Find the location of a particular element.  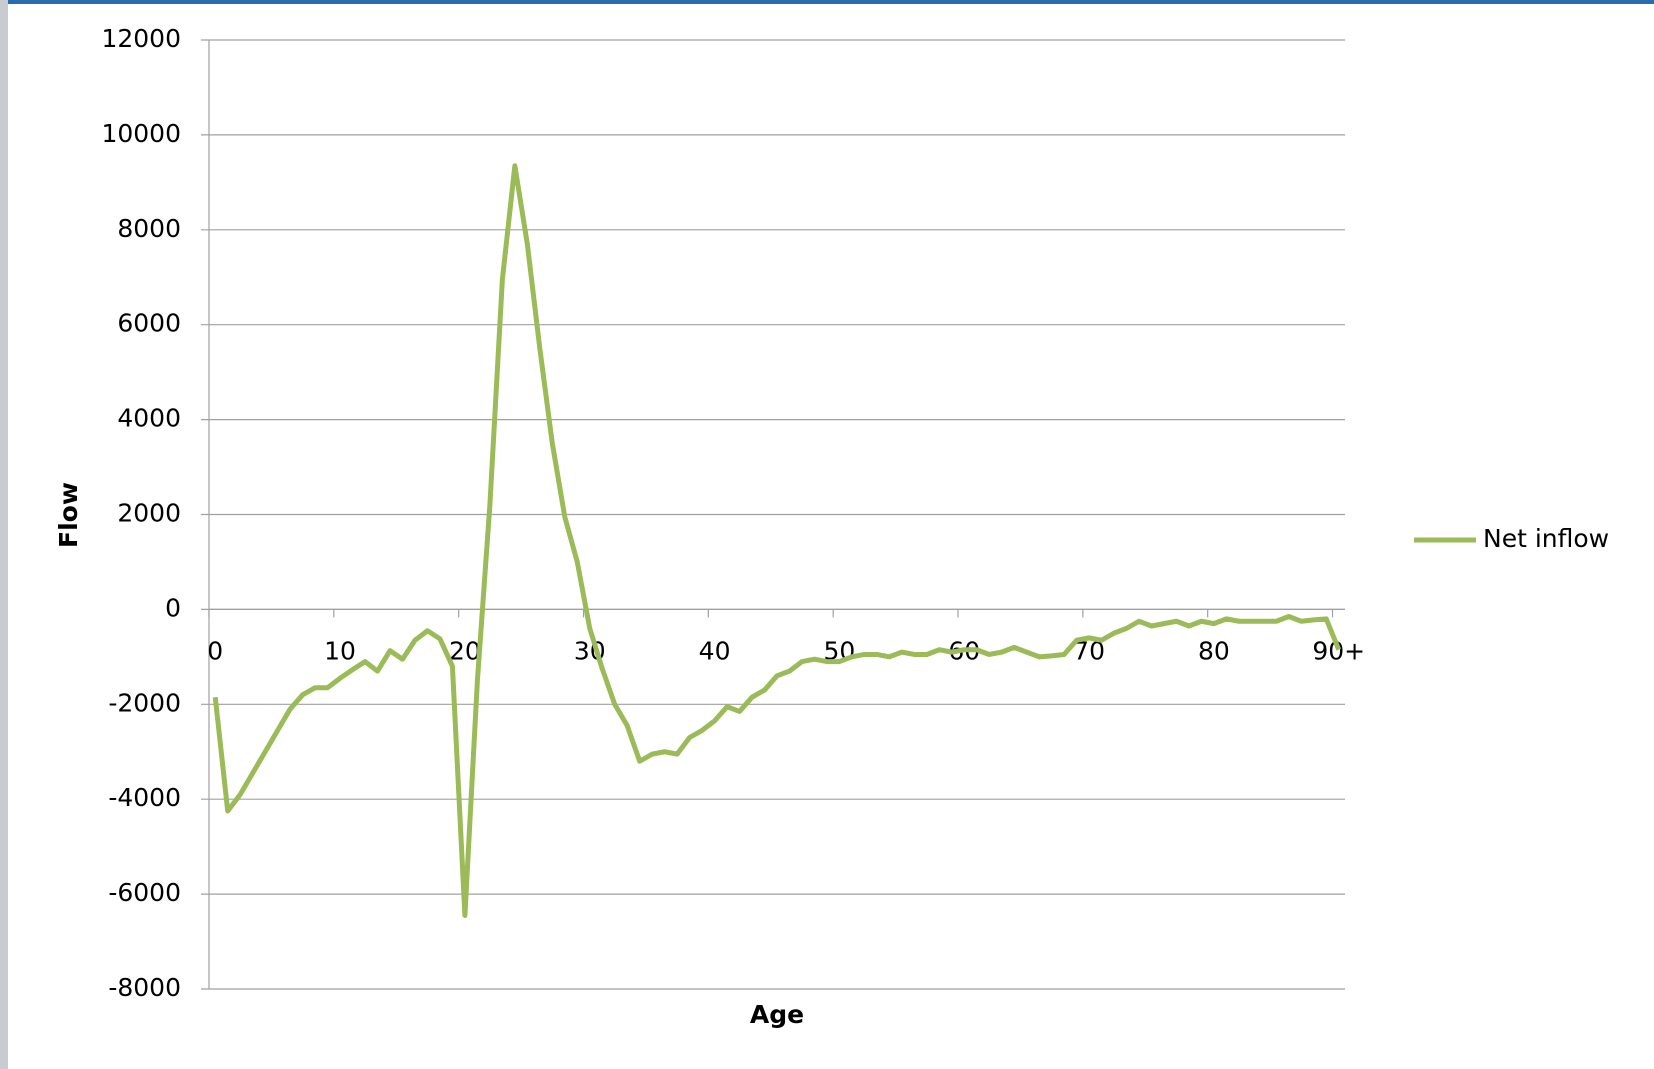

x-tick-label: 20 is located at coordinates (465, 650).